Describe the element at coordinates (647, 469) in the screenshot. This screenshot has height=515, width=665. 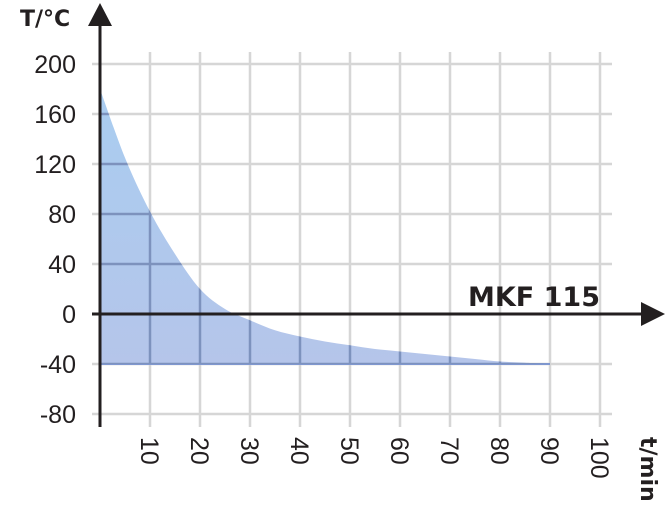
I see `x-axis-title: t/min` at that location.